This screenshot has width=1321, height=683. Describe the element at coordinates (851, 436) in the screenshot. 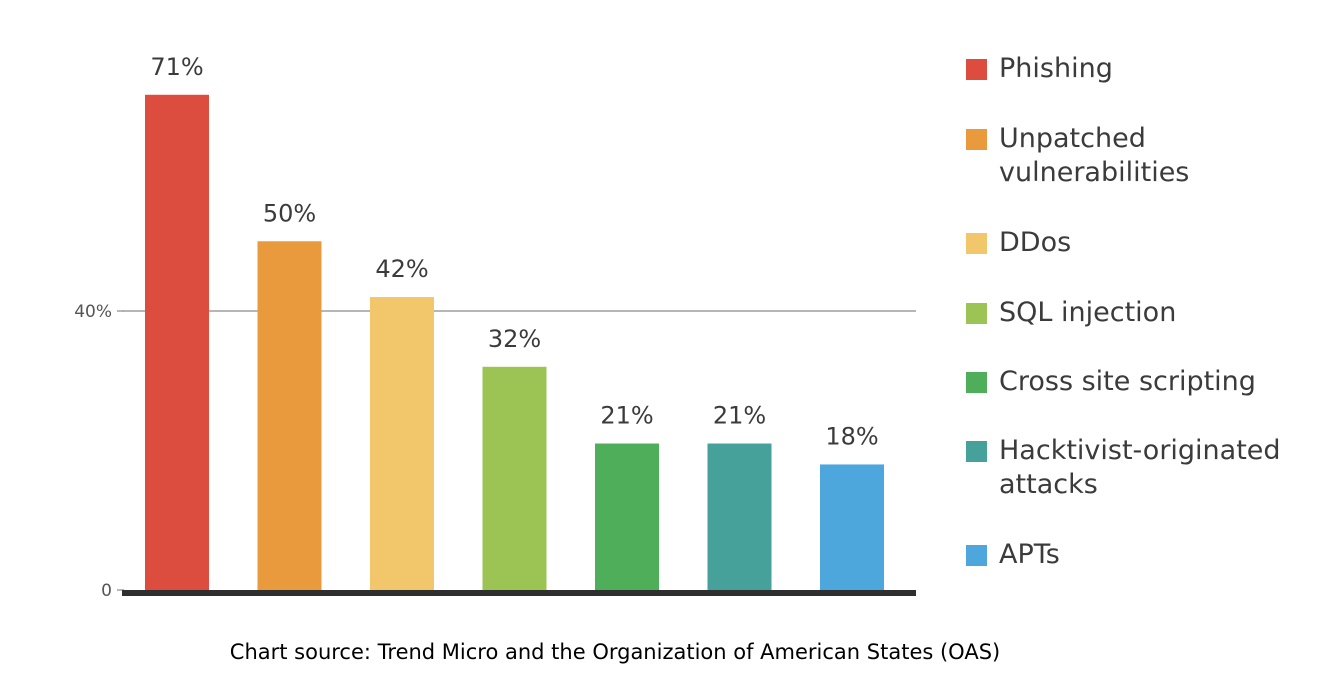

I see `data-label: 18%` at that location.